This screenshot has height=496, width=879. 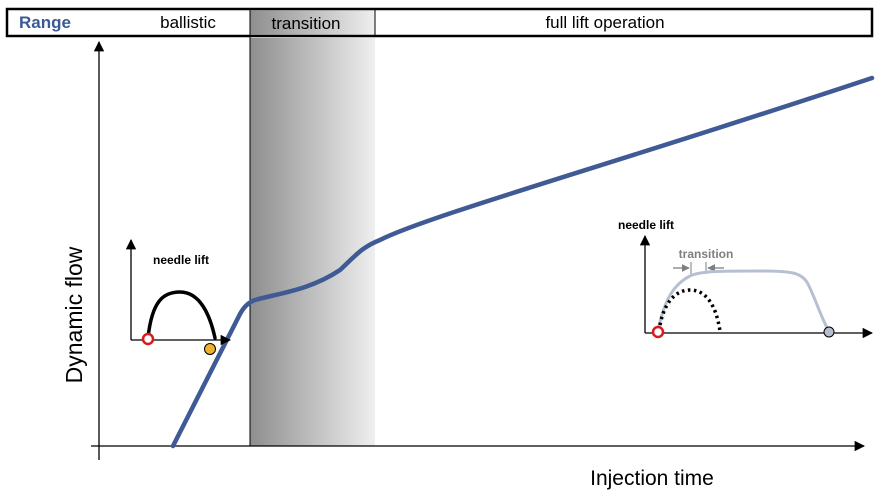 What do you see at coordinates (829, 332) in the screenshot?
I see `full-lift-end-marker` at bounding box center [829, 332].